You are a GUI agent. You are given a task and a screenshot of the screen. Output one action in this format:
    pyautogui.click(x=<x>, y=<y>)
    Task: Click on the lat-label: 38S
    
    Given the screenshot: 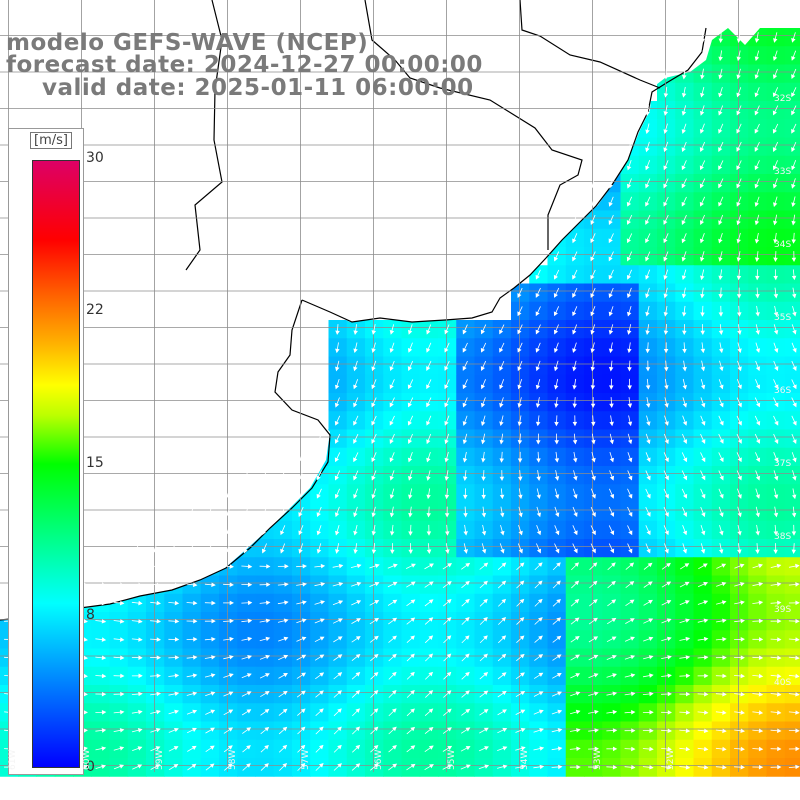 What is the action you would take?
    pyautogui.click(x=783, y=537)
    